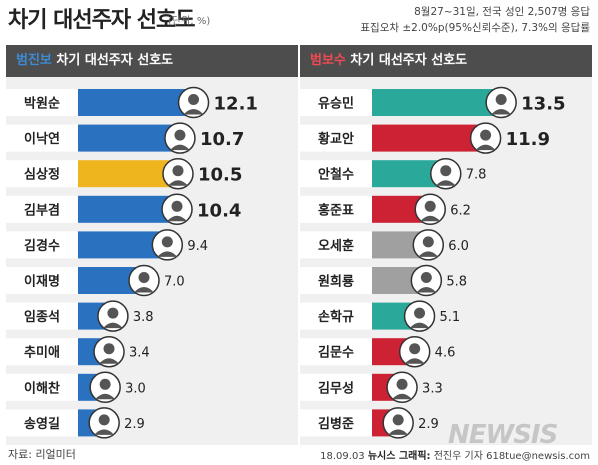  Describe the element at coordinates (220, 175) in the screenshot. I see `value-label: 10.5` at that location.